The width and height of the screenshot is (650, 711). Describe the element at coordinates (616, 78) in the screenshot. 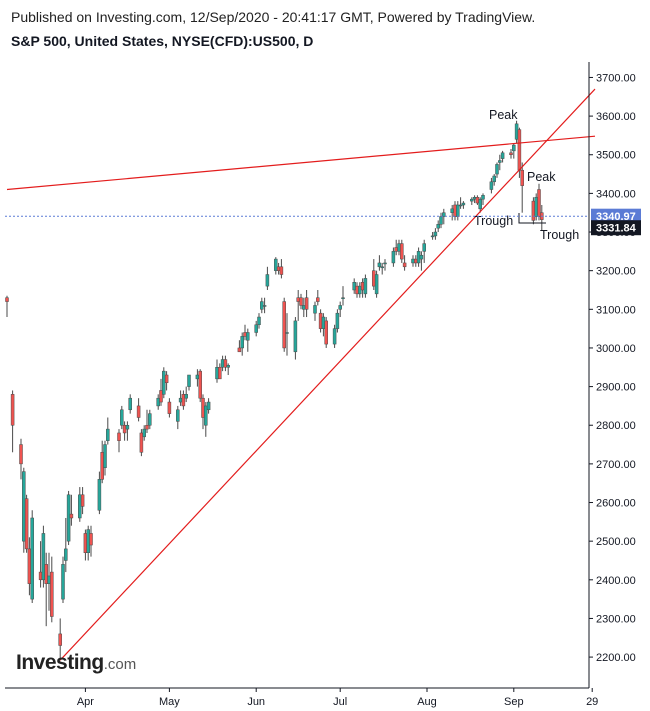

I see `y-tick-label: 3700.00` at that location.